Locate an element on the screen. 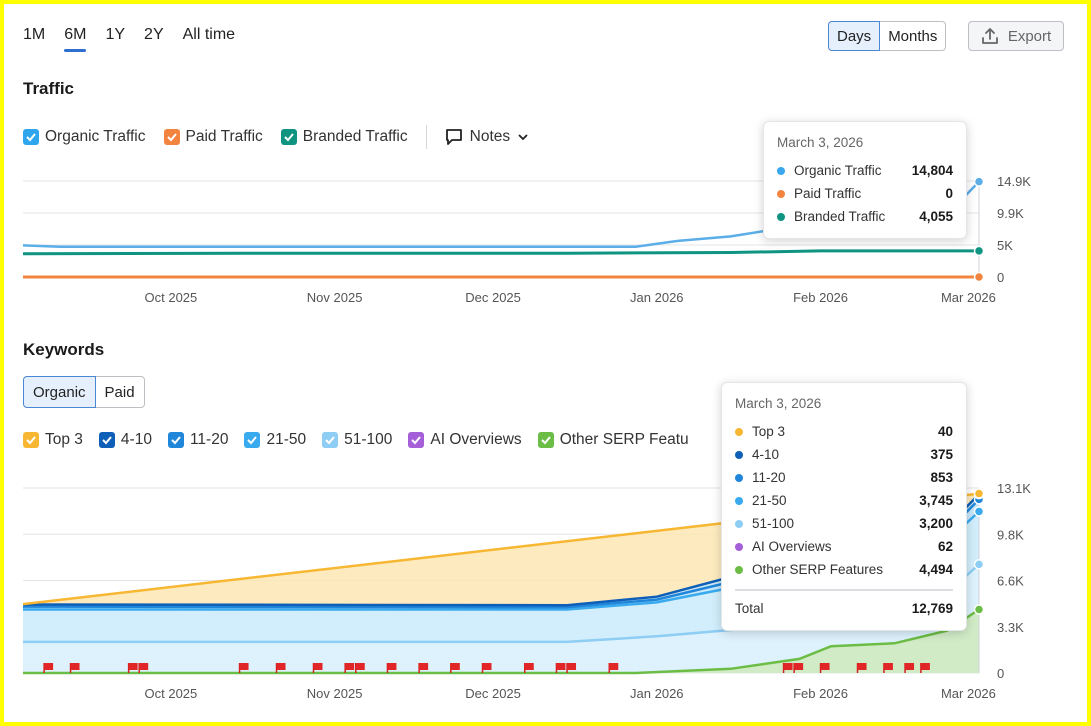  upload-icon is located at coordinates (989, 36).